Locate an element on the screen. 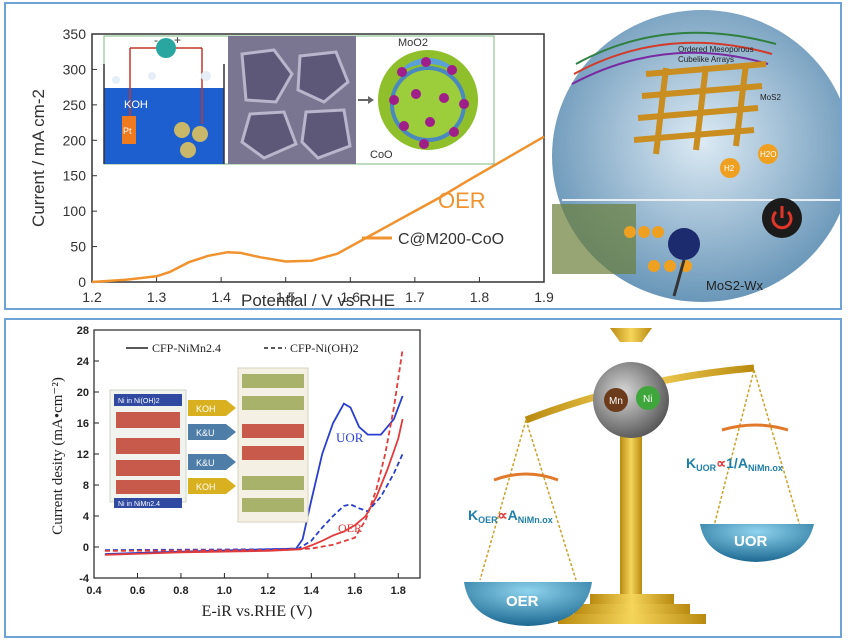  ni-label: Ni is located at coordinates (647, 399).